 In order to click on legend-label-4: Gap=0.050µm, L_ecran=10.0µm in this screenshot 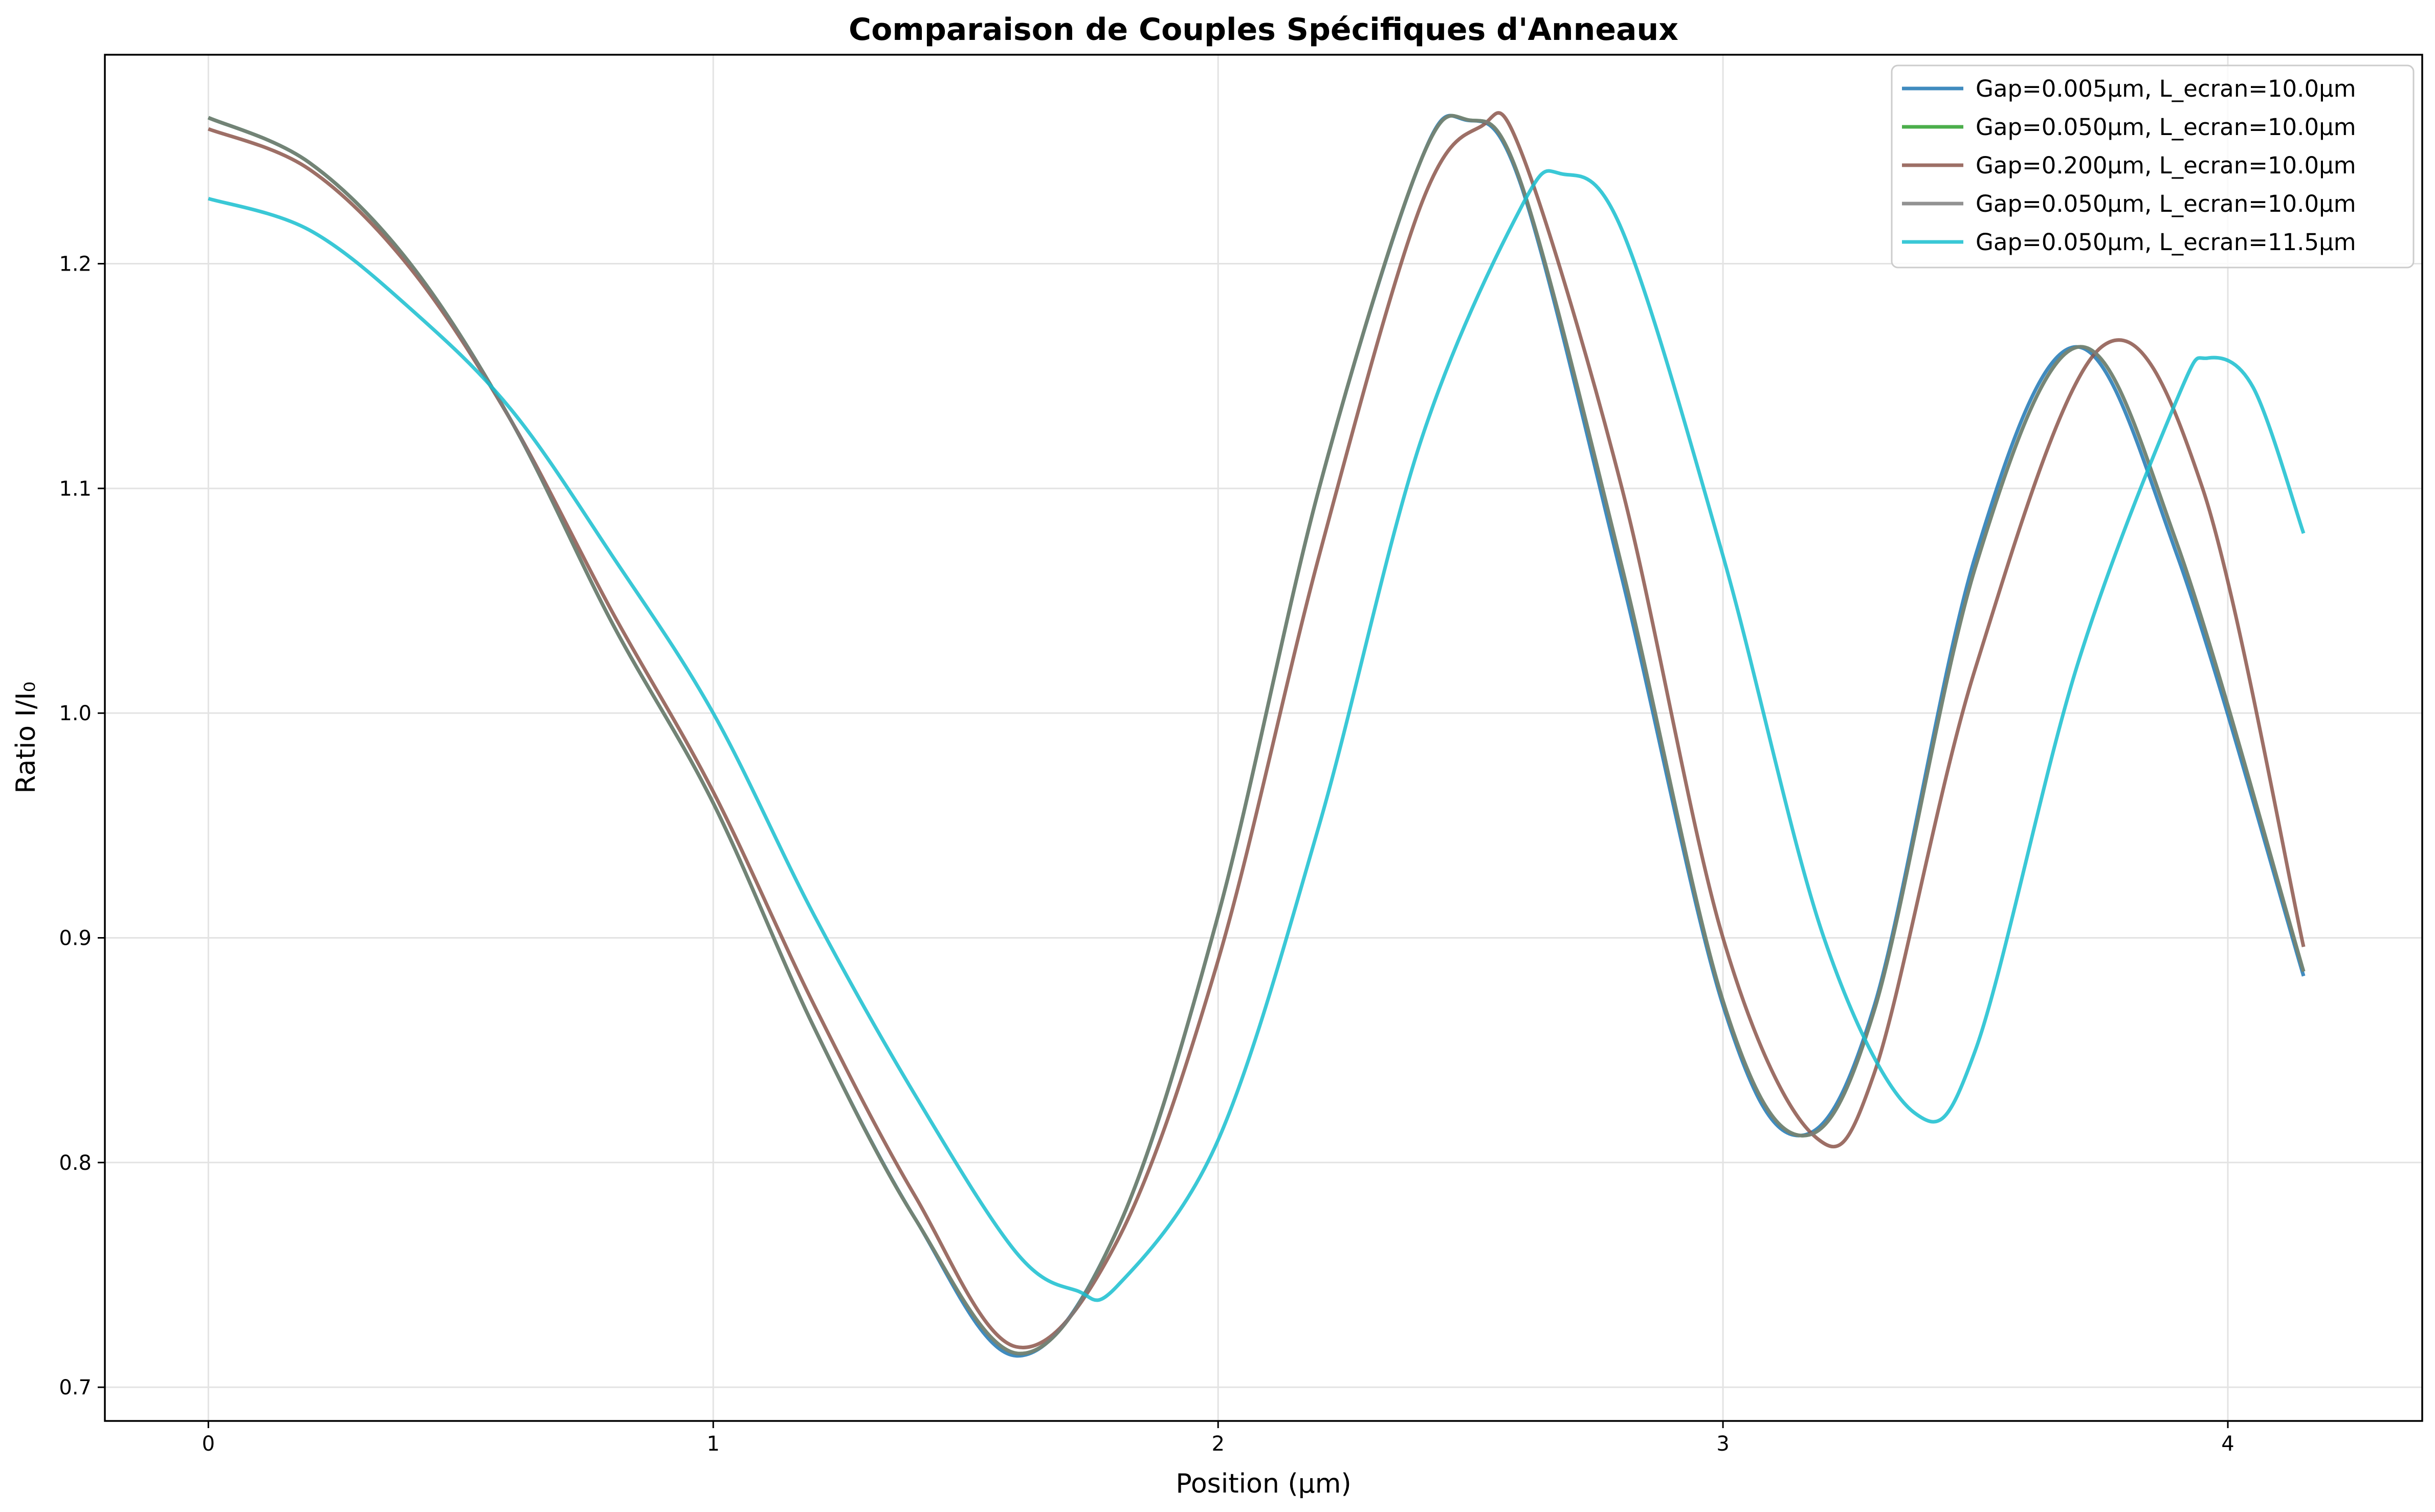, I will do `click(2166, 203)`.